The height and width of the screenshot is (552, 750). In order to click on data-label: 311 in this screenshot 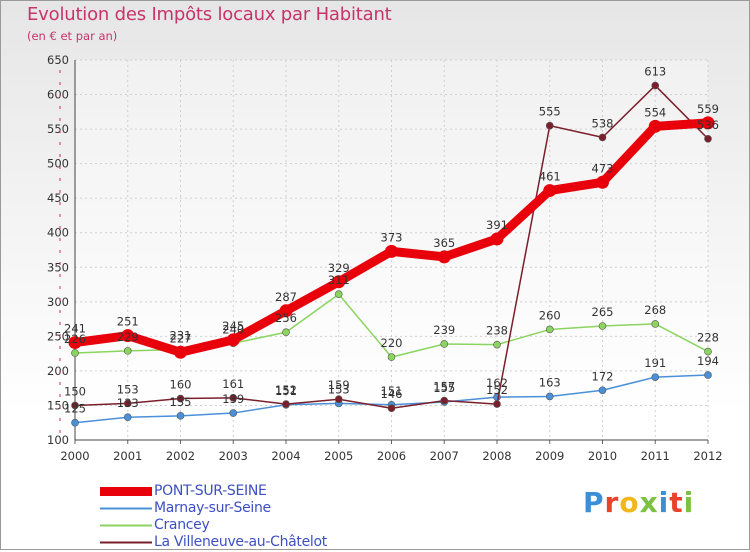, I will do `click(339, 280)`.